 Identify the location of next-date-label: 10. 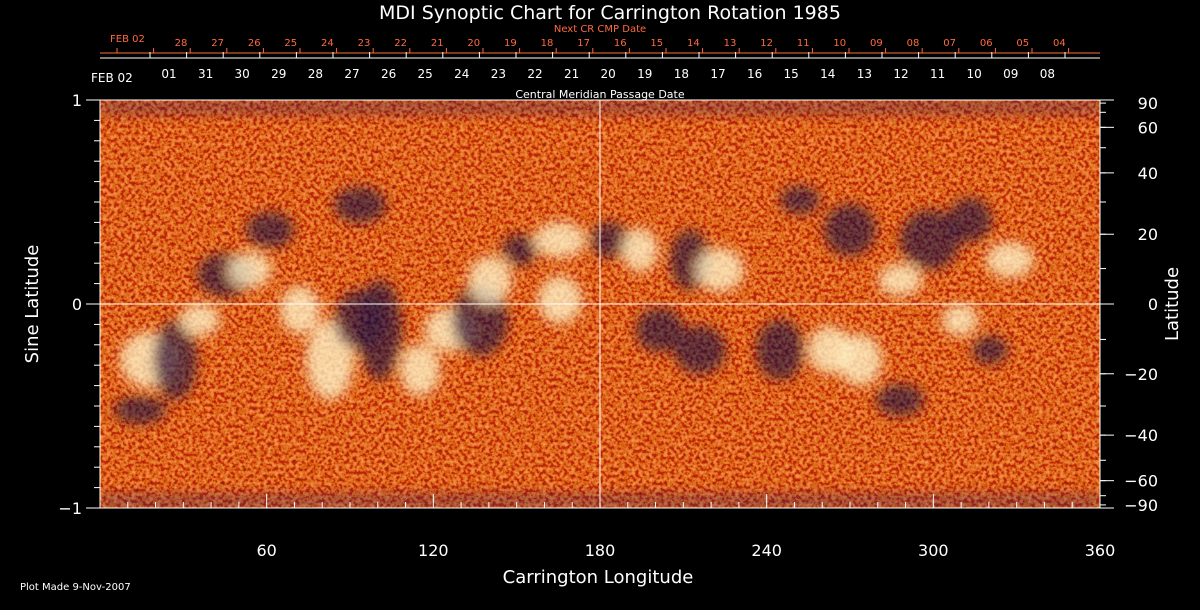
(839, 43).